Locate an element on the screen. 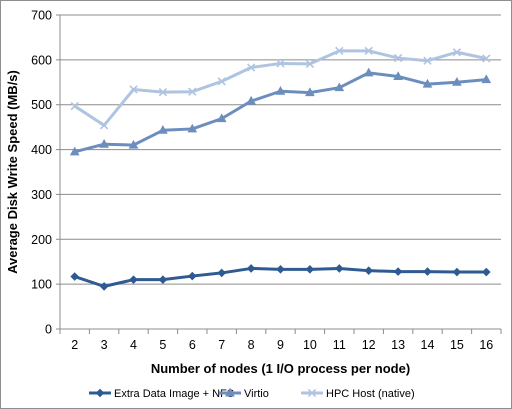 This screenshot has height=409, width=512. x-tick-label: 11 is located at coordinates (339, 345).